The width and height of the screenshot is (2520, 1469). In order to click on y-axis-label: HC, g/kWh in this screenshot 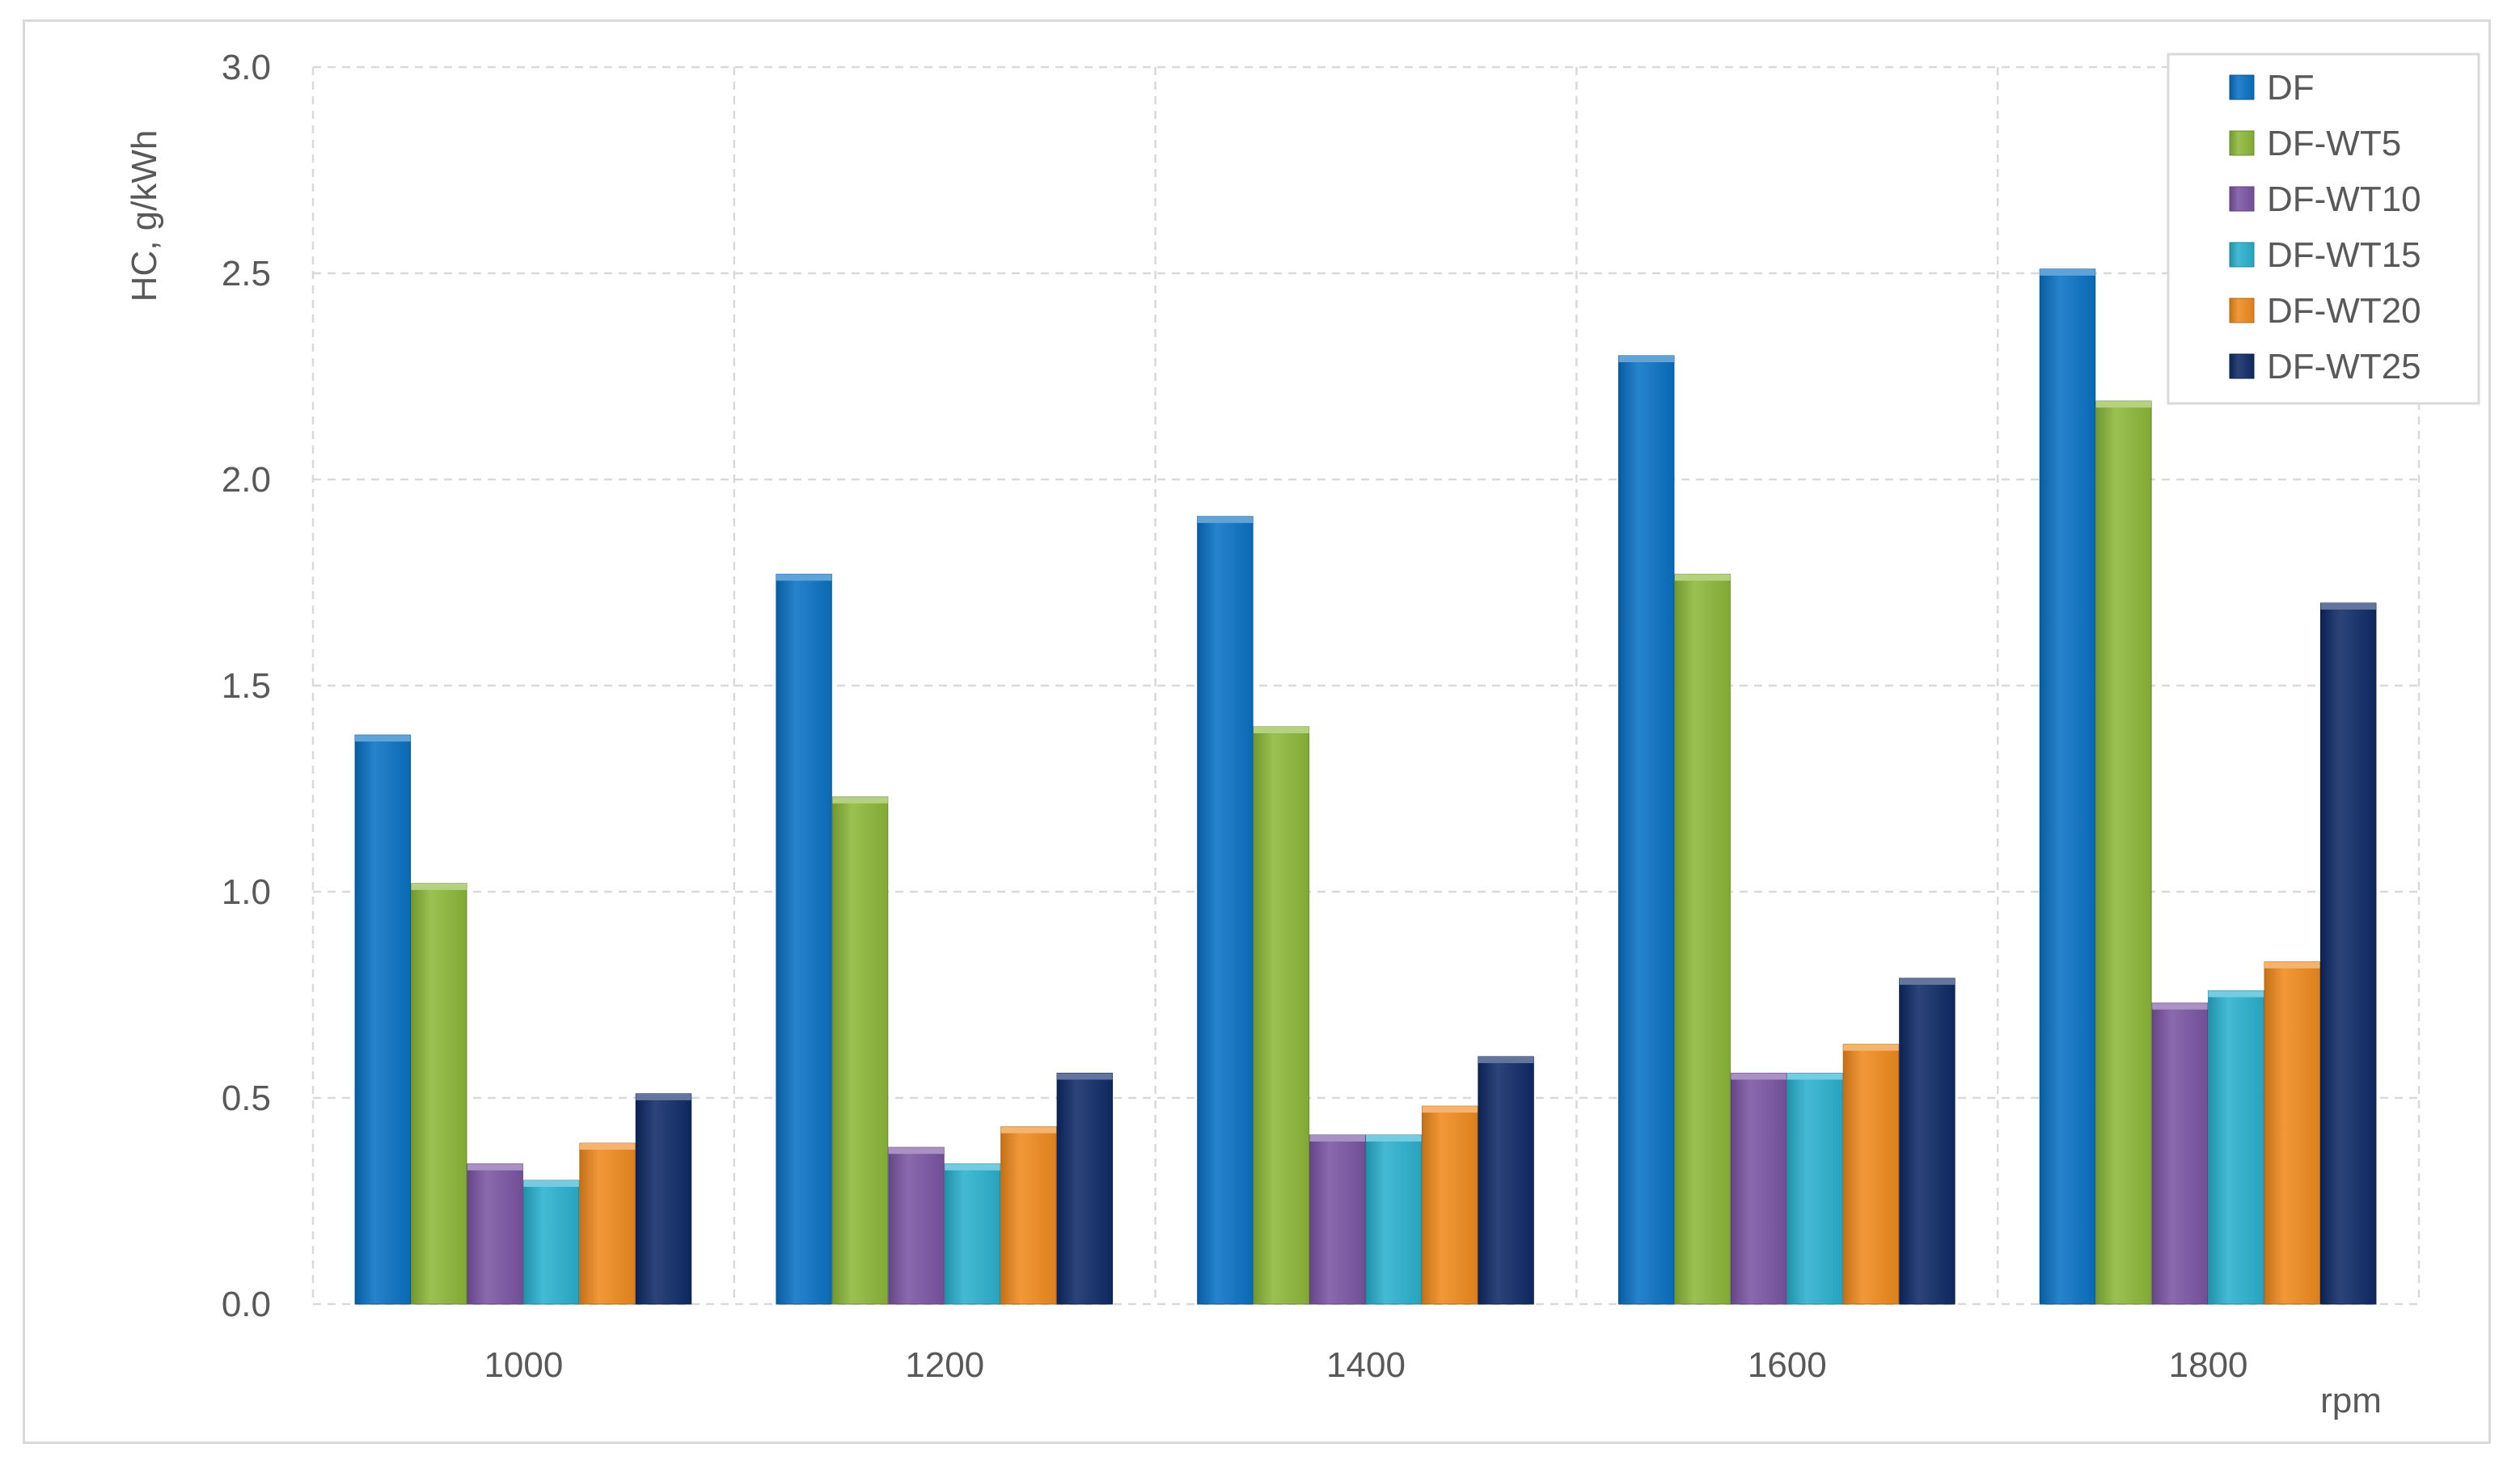, I will do `click(144, 216)`.